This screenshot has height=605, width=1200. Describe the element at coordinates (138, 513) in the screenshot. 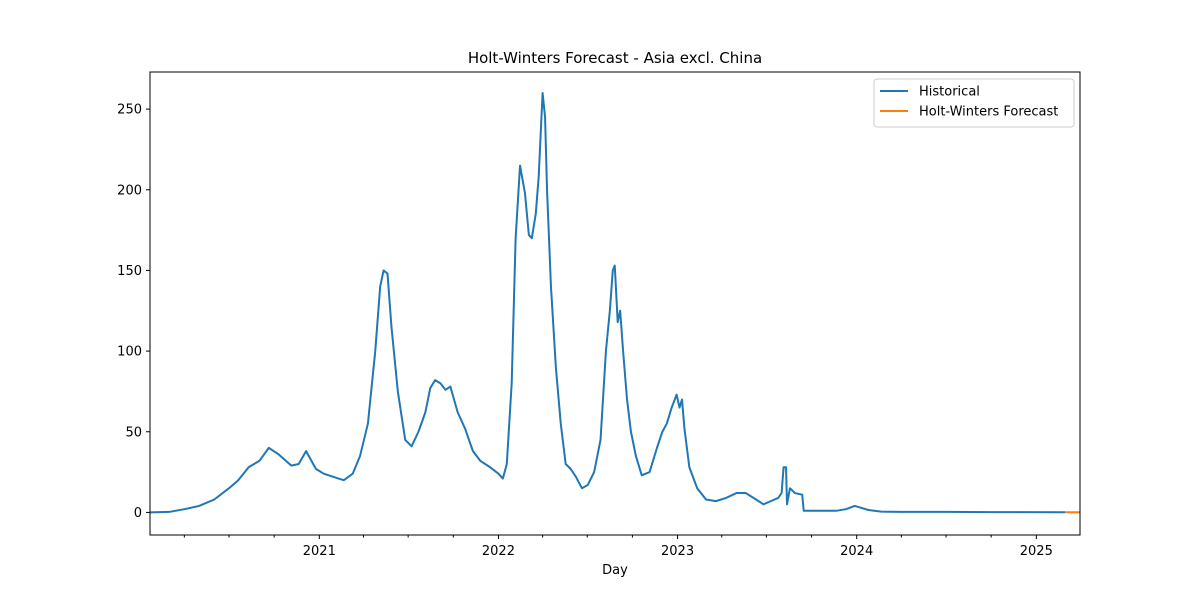

I see `y-tick-label: 0` at that location.